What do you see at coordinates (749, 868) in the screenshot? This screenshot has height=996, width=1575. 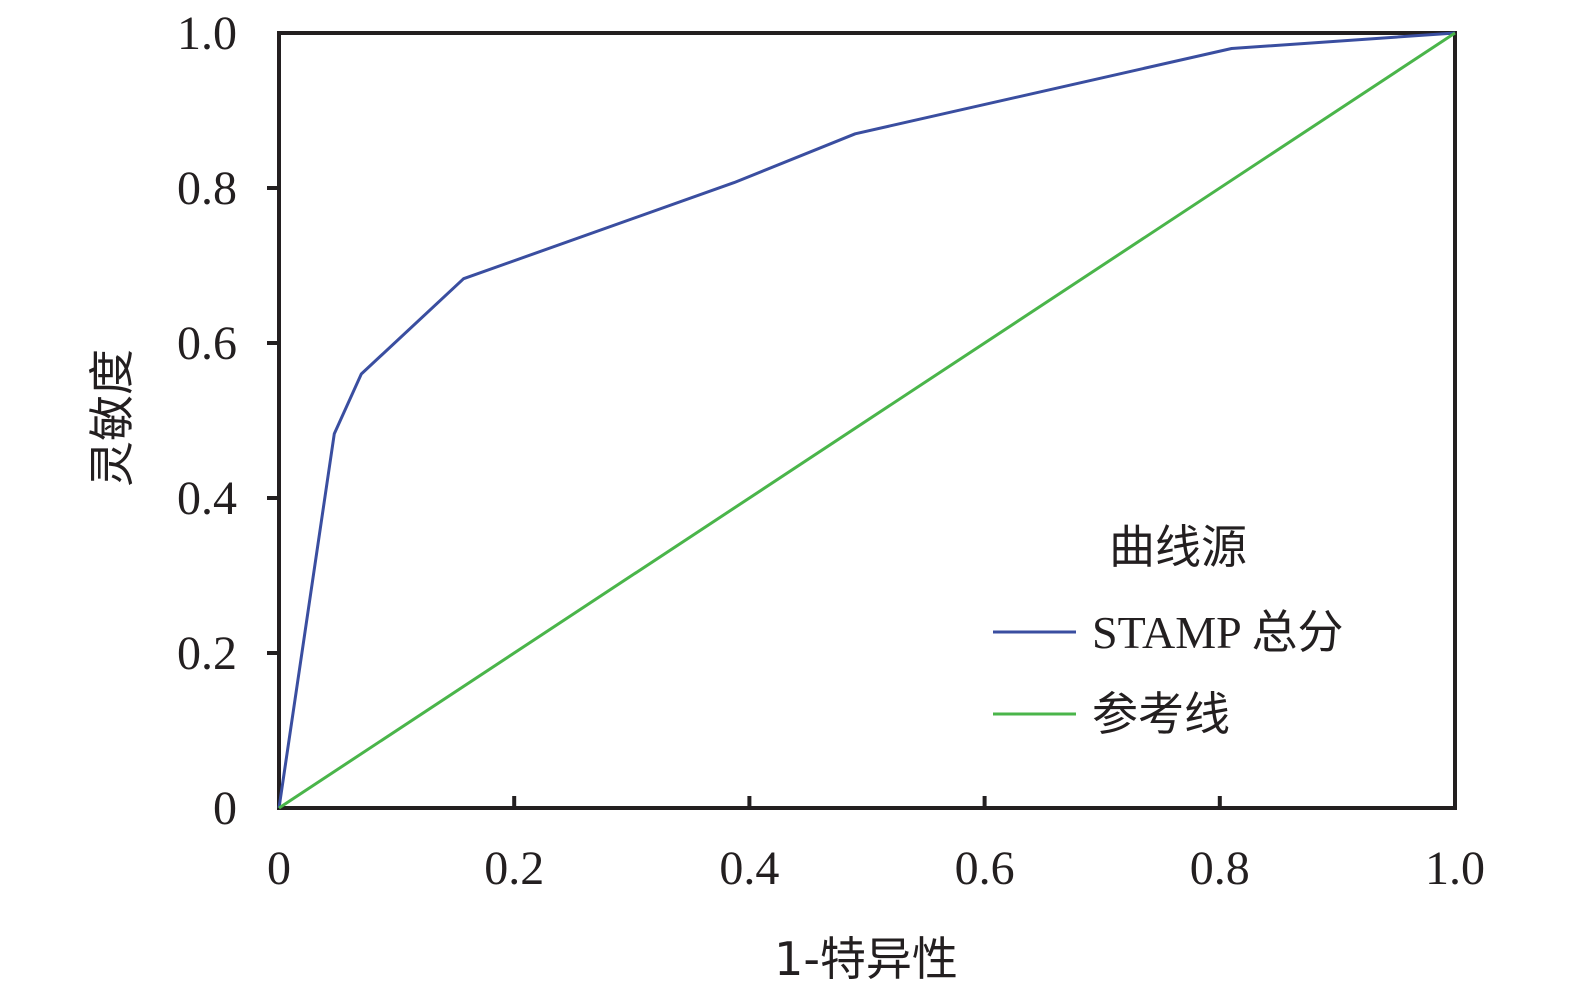 I see `x-tick-label: 0.4` at bounding box center [749, 868].